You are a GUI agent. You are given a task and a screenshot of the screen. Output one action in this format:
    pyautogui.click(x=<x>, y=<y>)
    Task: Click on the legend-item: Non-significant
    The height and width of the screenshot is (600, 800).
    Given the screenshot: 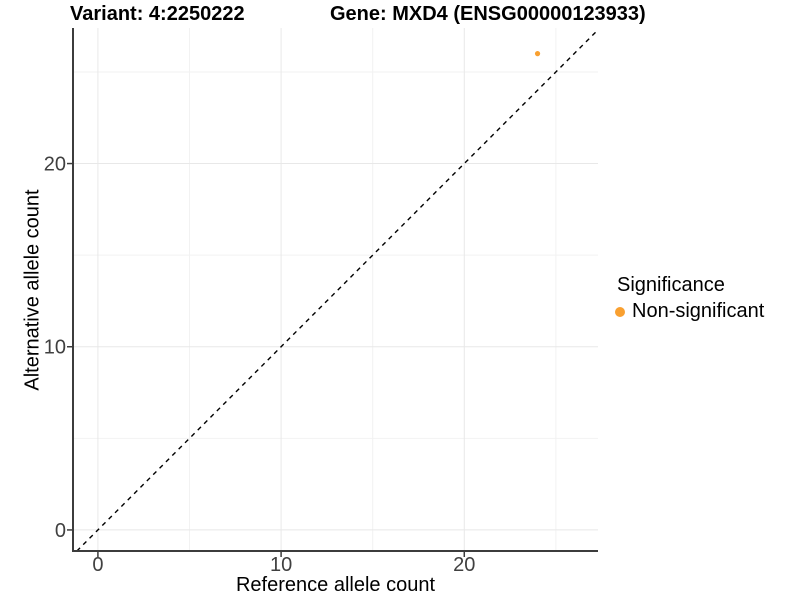 What is the action you would take?
    pyautogui.click(x=689, y=311)
    